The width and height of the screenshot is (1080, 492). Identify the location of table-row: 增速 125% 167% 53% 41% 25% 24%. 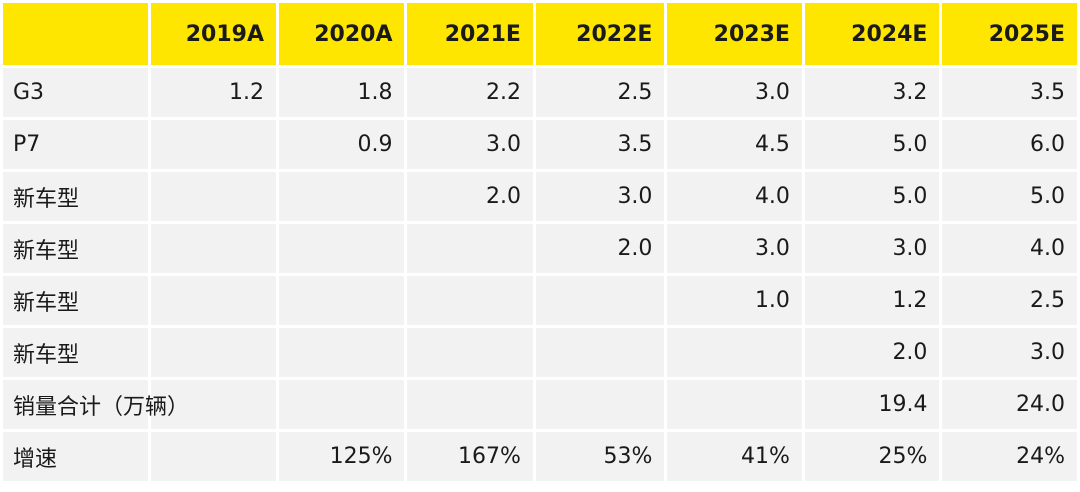
(540, 456).